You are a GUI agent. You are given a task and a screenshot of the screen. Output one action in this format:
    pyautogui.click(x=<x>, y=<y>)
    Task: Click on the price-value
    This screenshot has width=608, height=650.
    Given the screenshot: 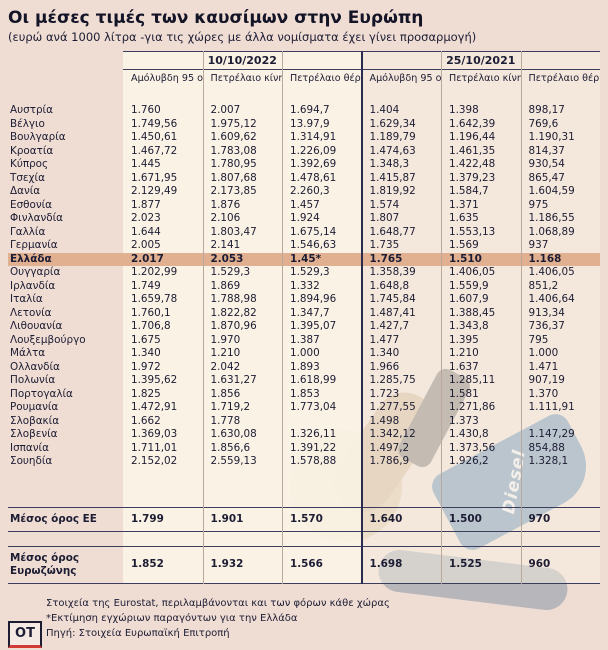 What is the action you would take?
    pyautogui.click(x=561, y=422)
    